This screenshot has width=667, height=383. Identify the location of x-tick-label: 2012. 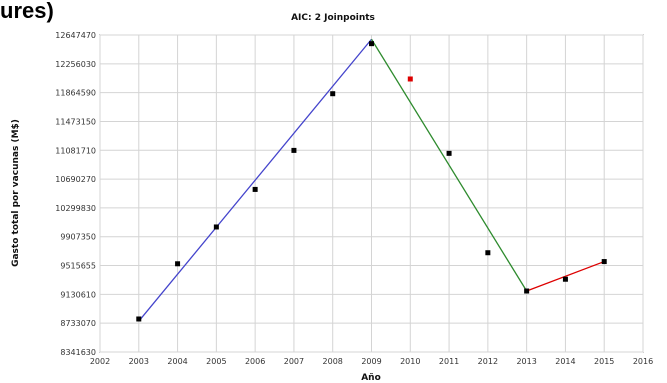
(488, 361).